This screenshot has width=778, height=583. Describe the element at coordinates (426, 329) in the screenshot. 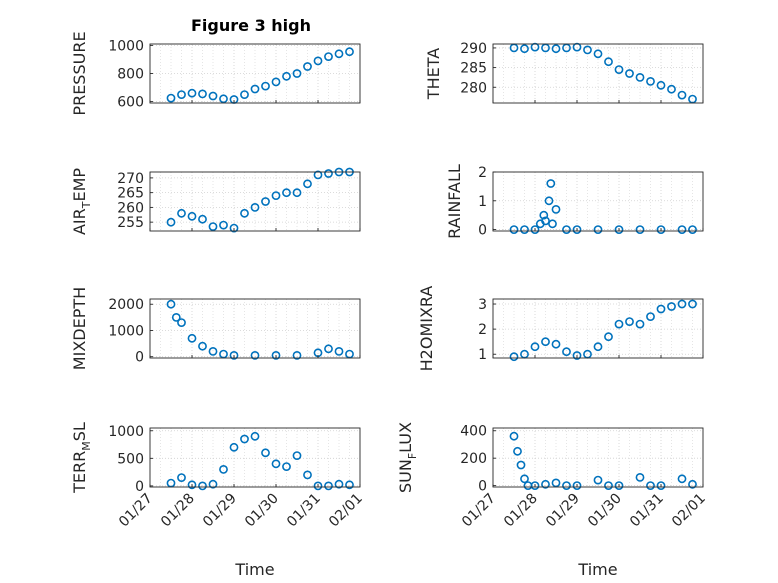

I see `y-axis-label: H2OMIXRA` at that location.